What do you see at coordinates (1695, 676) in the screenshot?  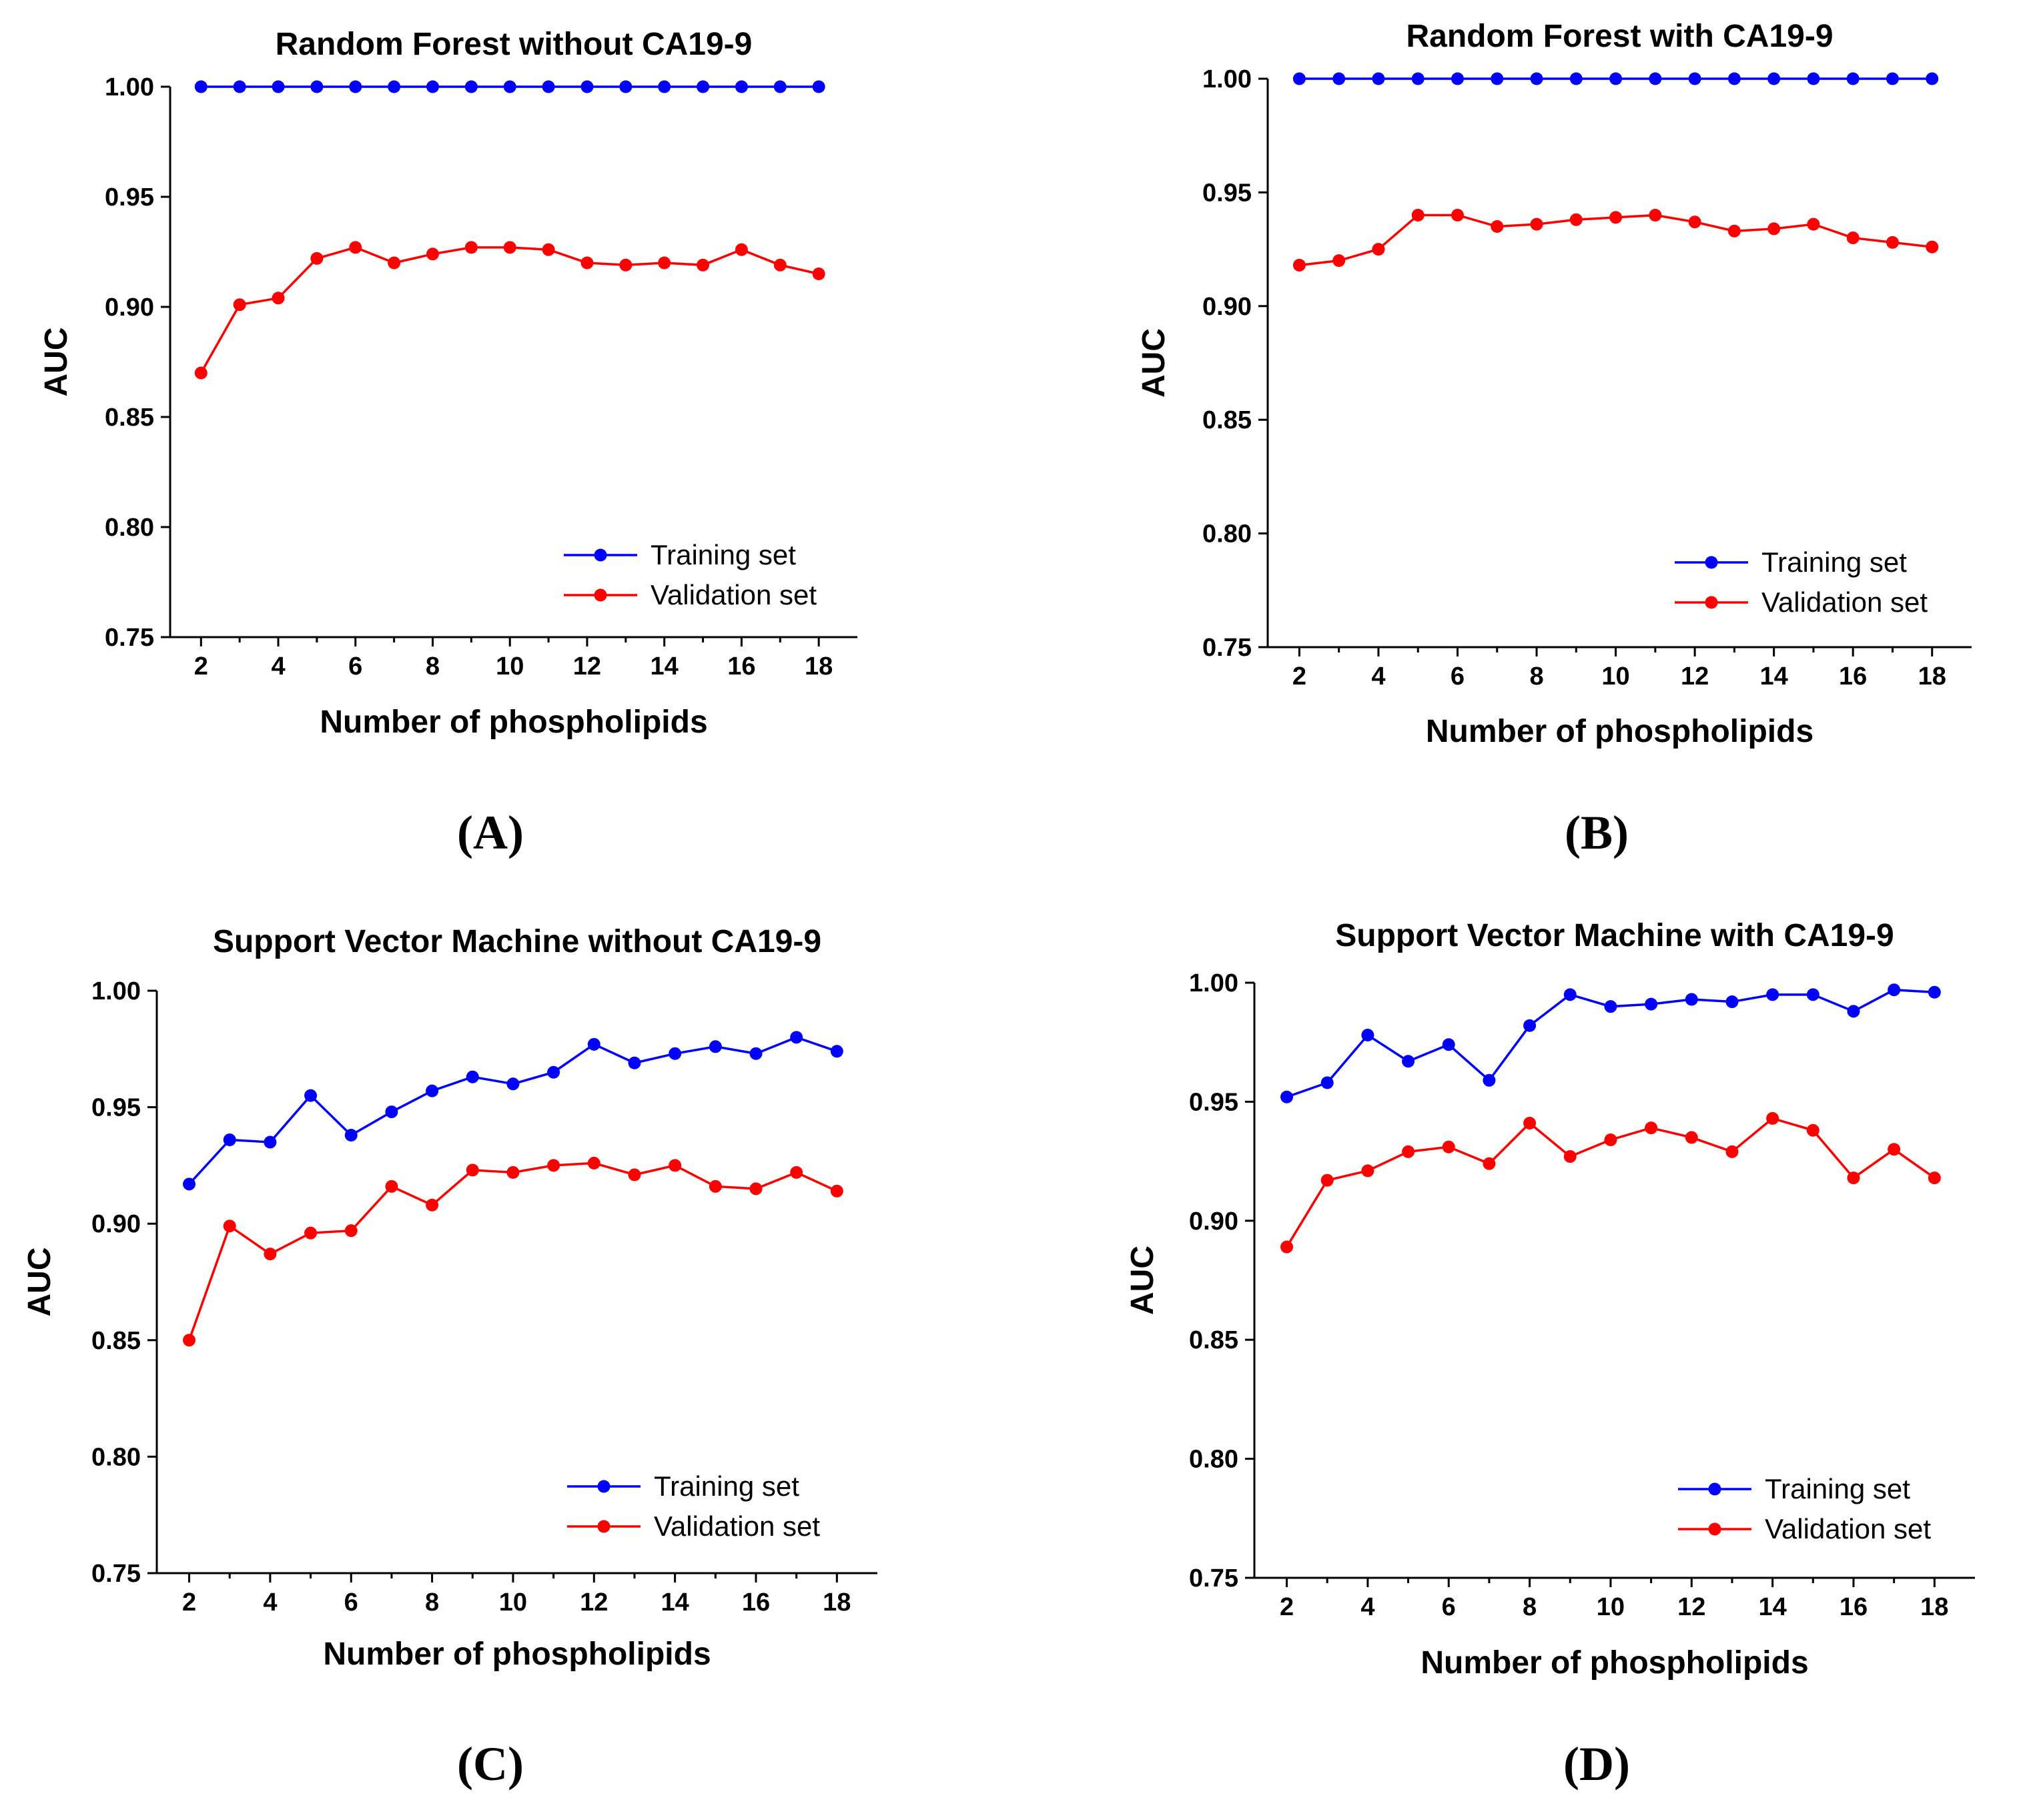 I see `x-tick-label: 12` at bounding box center [1695, 676].